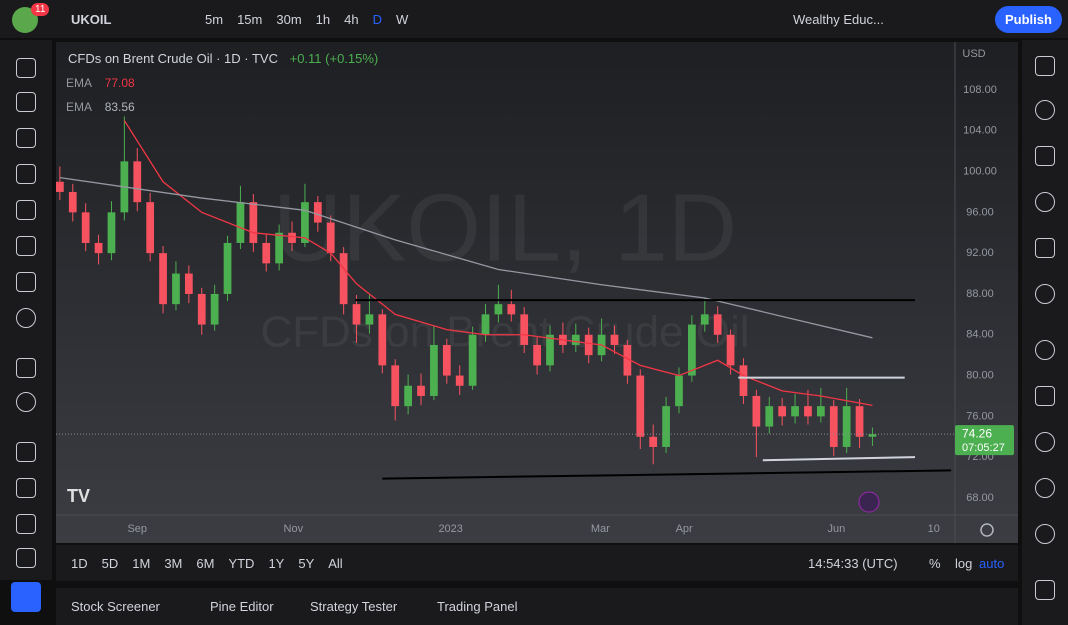  Describe the element at coordinates (402, 19) in the screenshot. I see `interval: W` at that location.